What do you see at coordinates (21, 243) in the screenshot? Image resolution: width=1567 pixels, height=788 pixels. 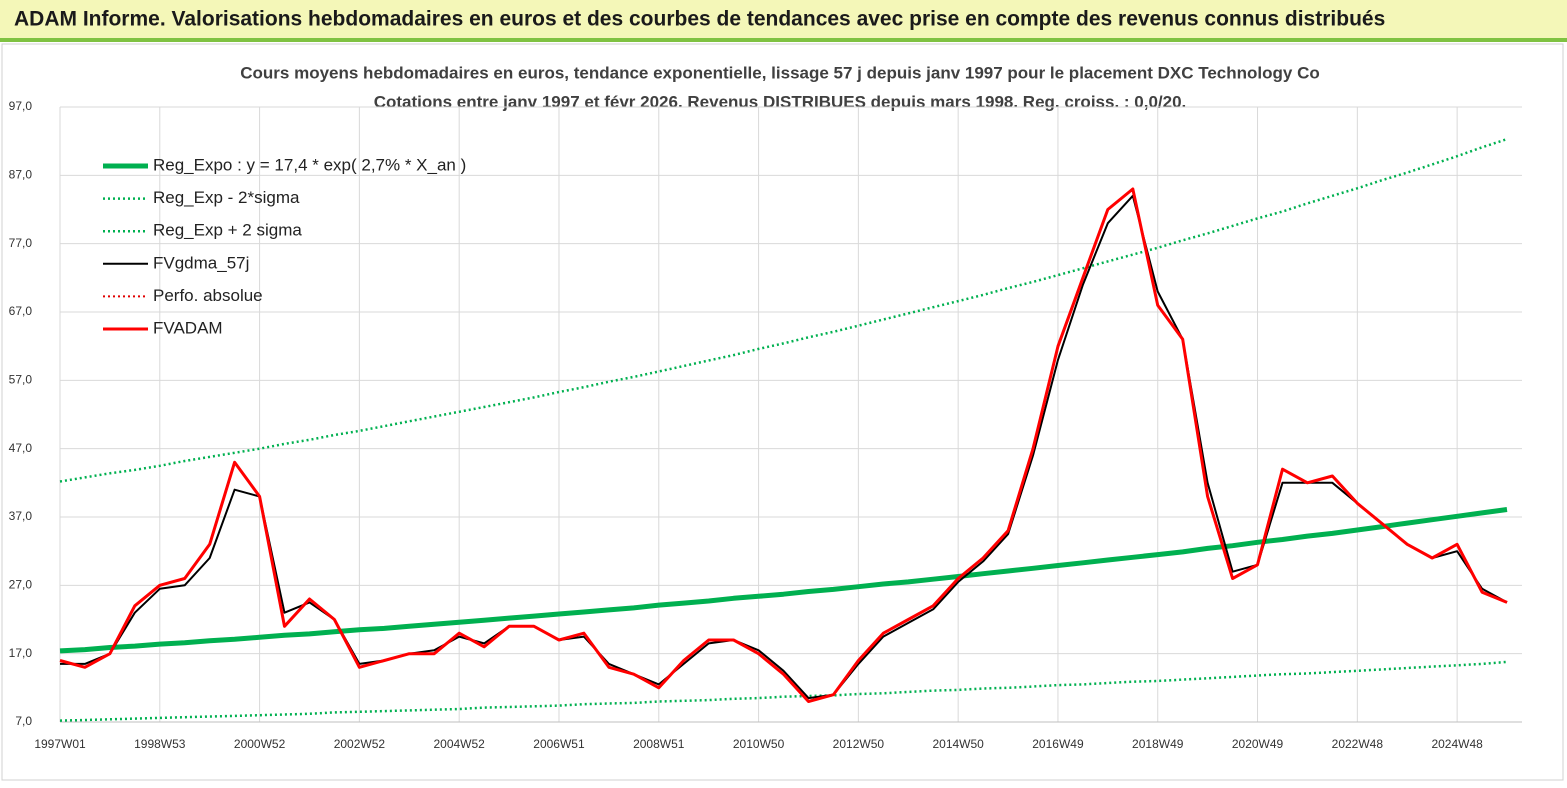 I see `y-tick-label: 77,0` at bounding box center [21, 243].